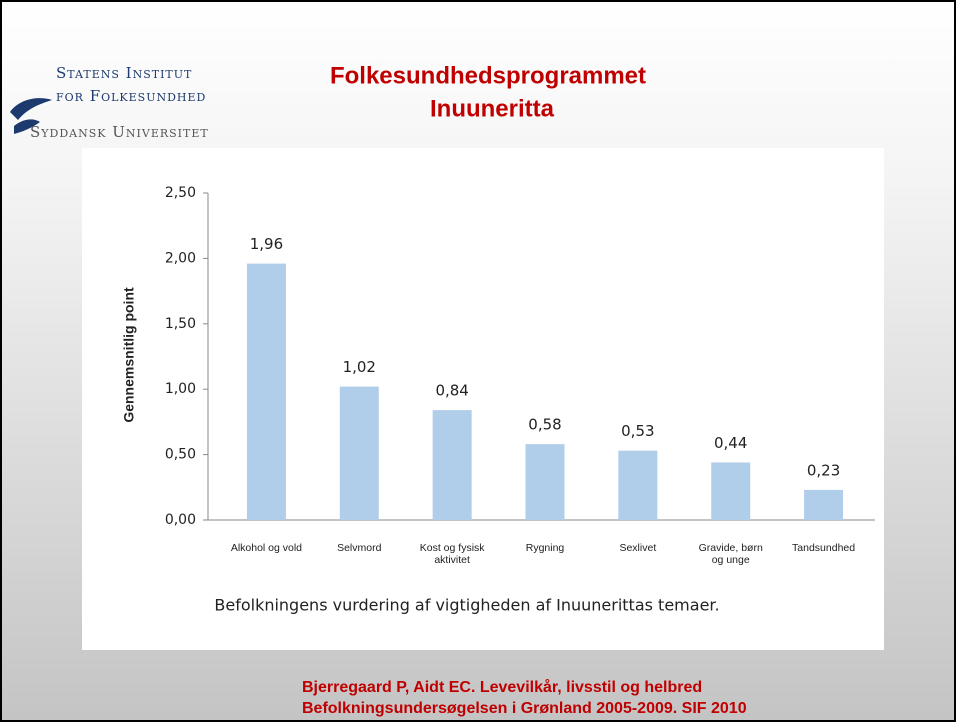  What do you see at coordinates (266, 548) in the screenshot?
I see `x-tick-label: Alkohol og vold` at bounding box center [266, 548].